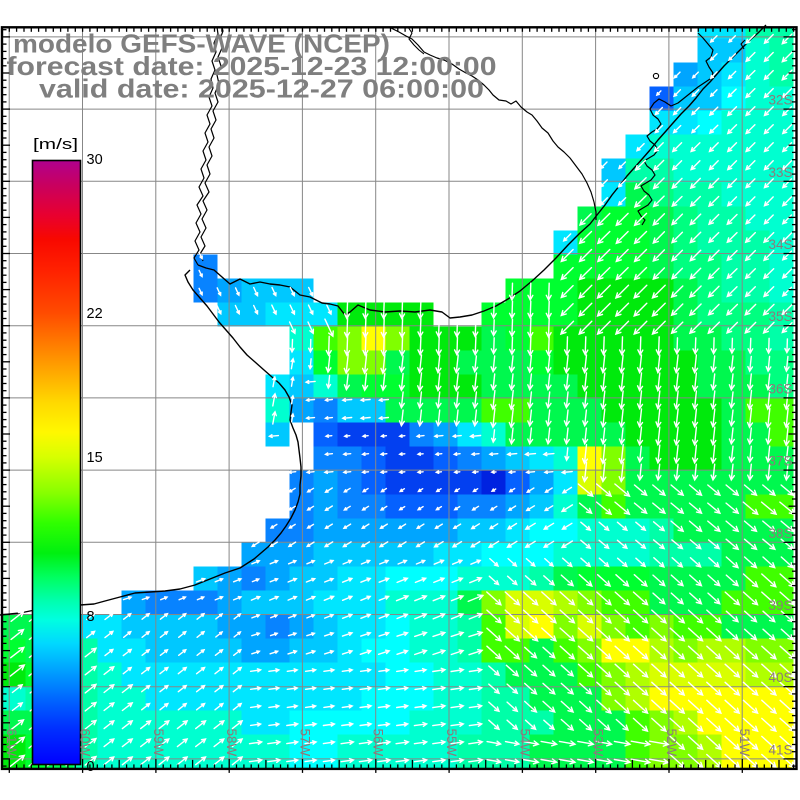 Image resolution: width=800 pixels, height=800 pixels. What do you see at coordinates (780, 749) in the screenshot?
I see `svg-text: 41S` at bounding box center [780, 749].